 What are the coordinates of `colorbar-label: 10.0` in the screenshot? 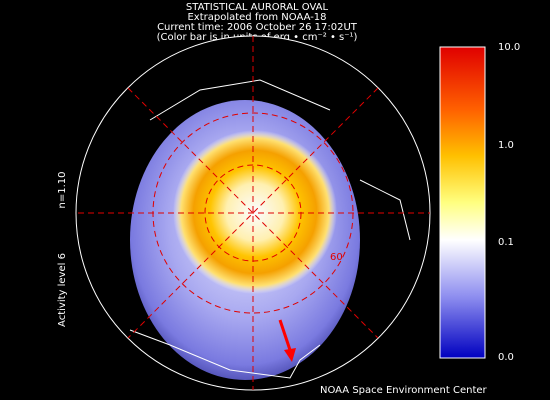 It's located at (509, 47).